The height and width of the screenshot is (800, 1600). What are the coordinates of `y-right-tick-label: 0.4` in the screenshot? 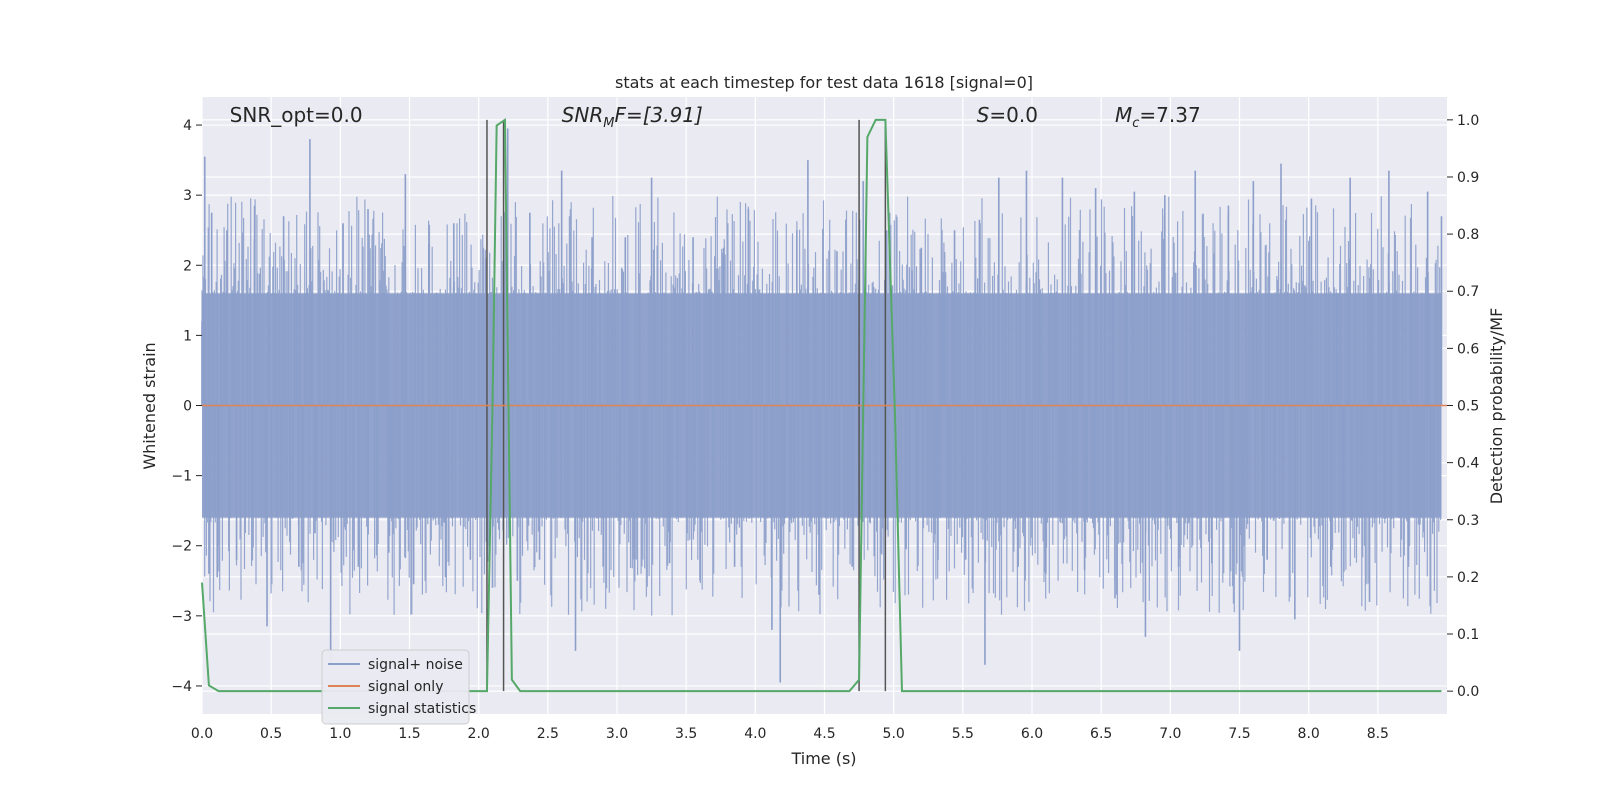 It's located at (1468, 464).